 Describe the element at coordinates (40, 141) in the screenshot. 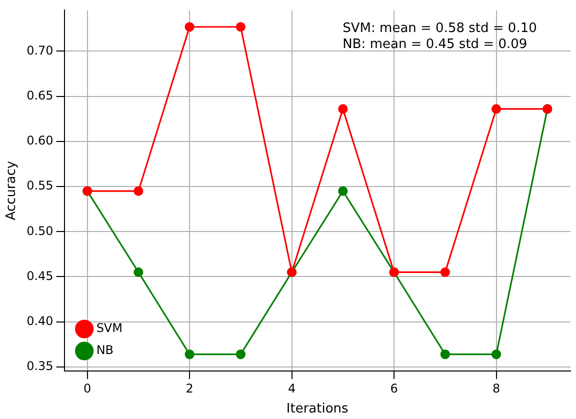

I see `y-tick-label: 0.60` at that location.